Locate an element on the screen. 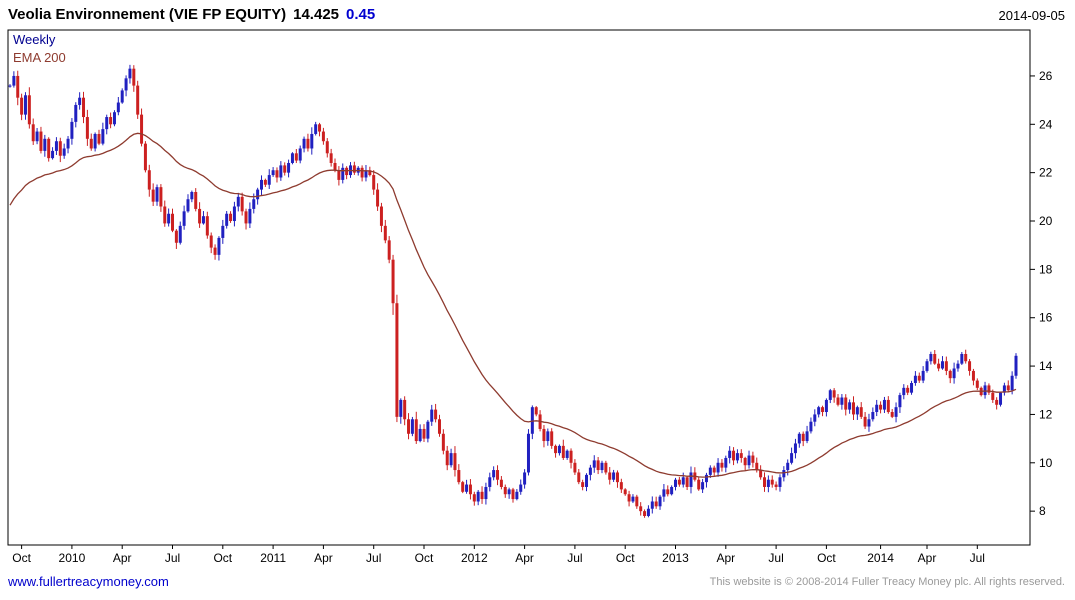 This screenshot has height=600, width=1075. legend-ema-label: EMA 200 is located at coordinates (39, 57).